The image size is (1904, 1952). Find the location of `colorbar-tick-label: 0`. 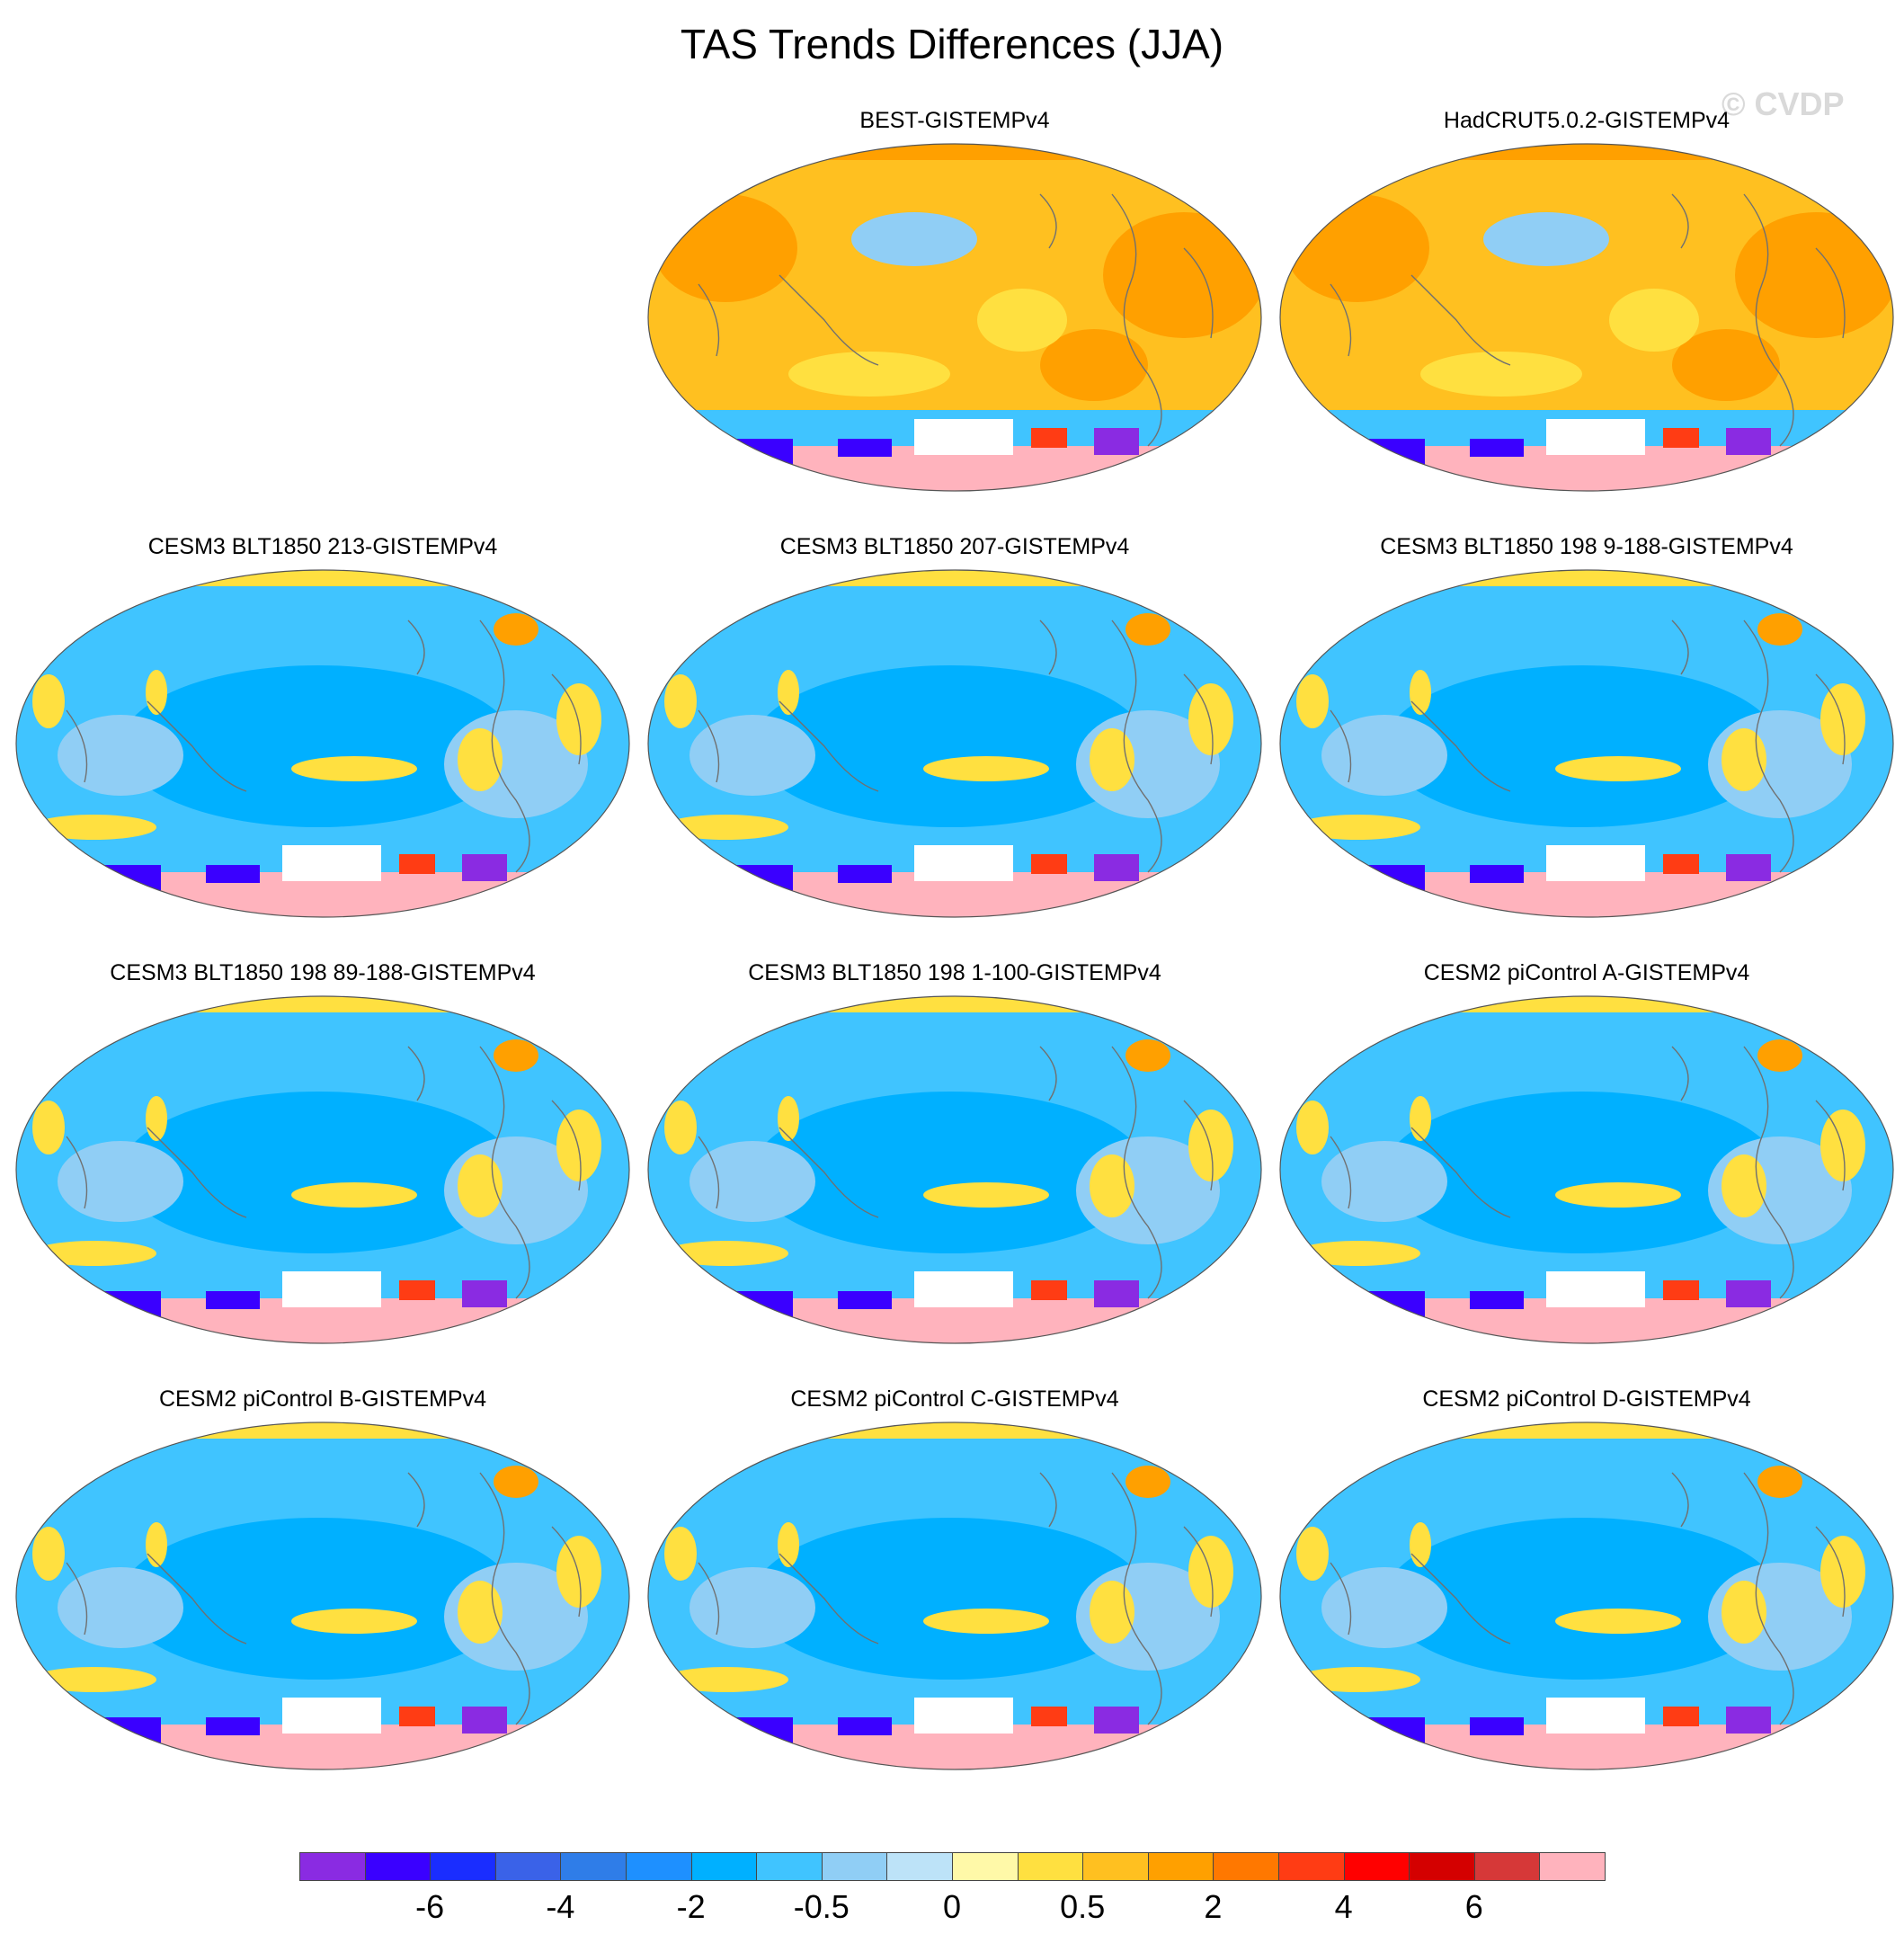

colorbar-tick-label: 0 is located at coordinates (952, 1907).